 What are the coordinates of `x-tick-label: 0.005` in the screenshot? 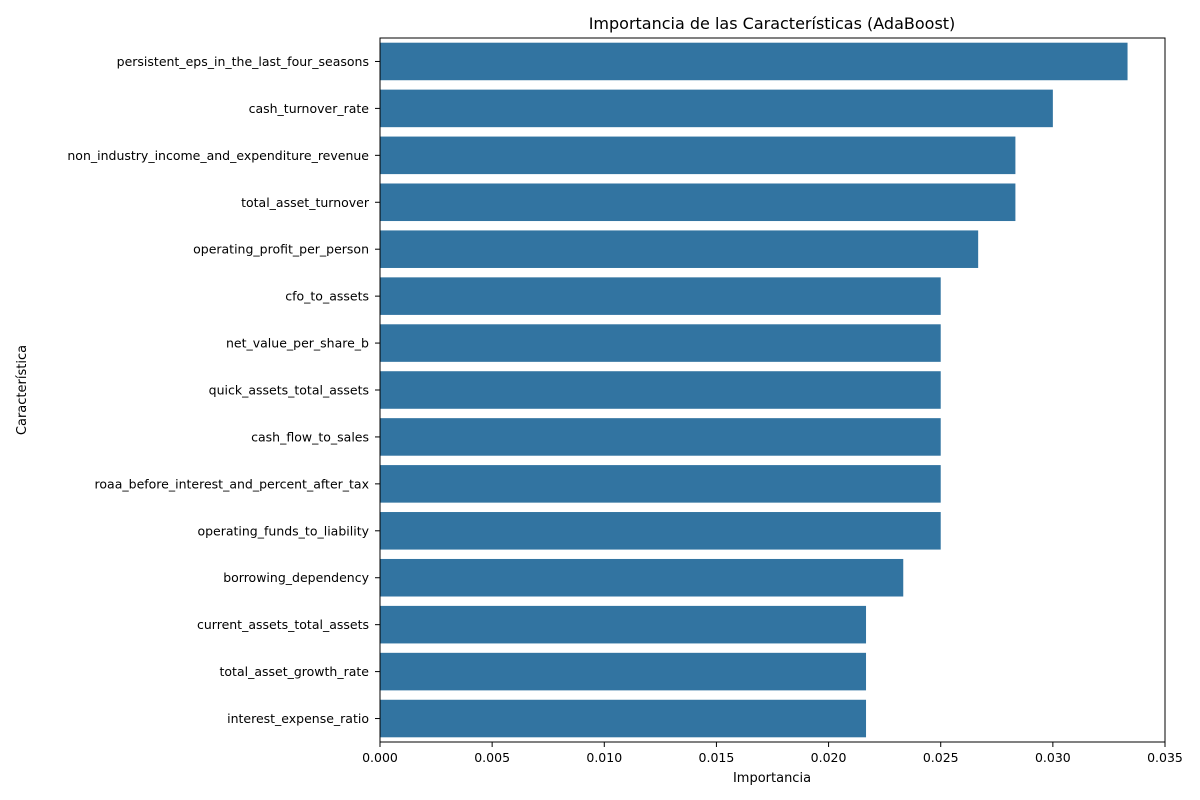 It's located at (492, 757).